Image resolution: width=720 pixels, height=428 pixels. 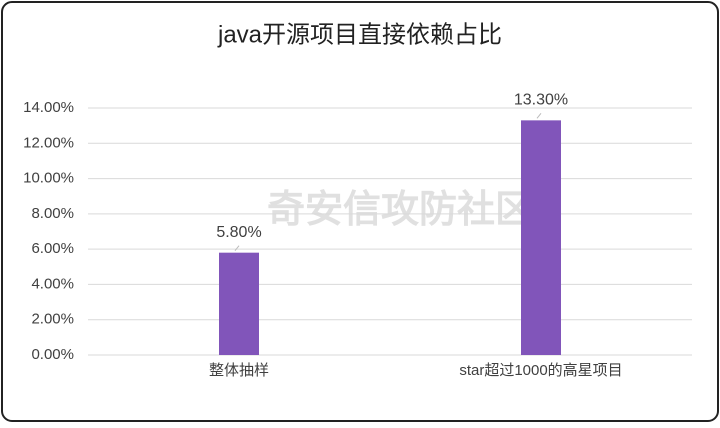 I want to click on y-tick-label: 0.00%, so click(x=52, y=354).